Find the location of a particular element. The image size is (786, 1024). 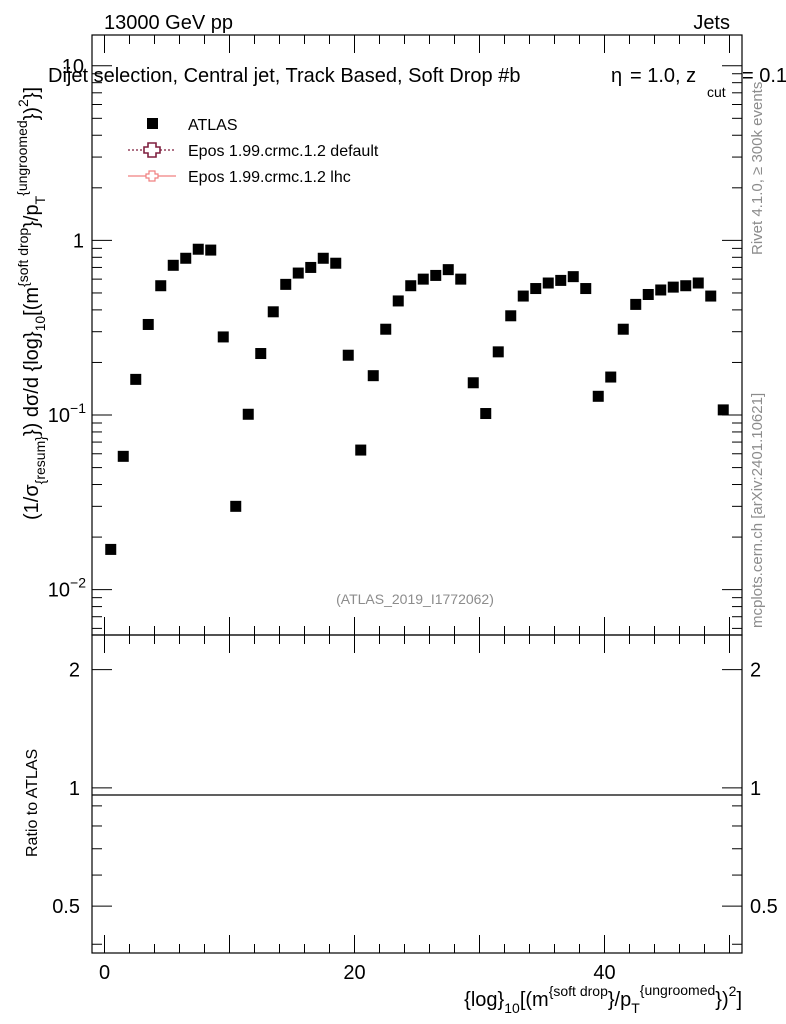

main-y-tick-label: 1 is located at coordinates (78, 241).